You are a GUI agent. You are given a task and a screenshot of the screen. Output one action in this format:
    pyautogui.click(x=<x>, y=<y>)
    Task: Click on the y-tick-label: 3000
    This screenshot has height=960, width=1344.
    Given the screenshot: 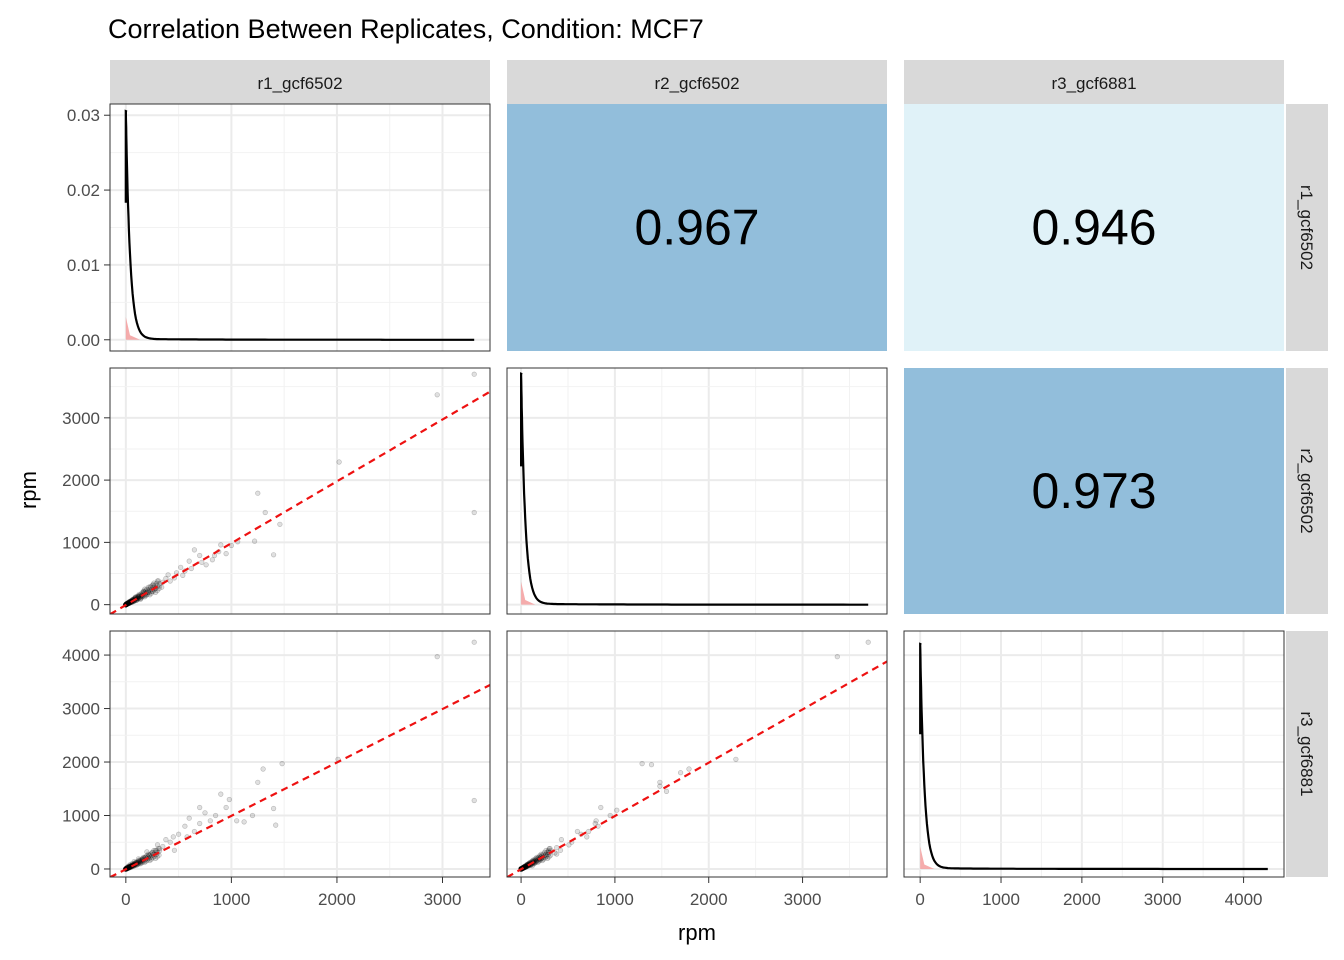 What is the action you would take?
    pyautogui.click(x=81, y=709)
    